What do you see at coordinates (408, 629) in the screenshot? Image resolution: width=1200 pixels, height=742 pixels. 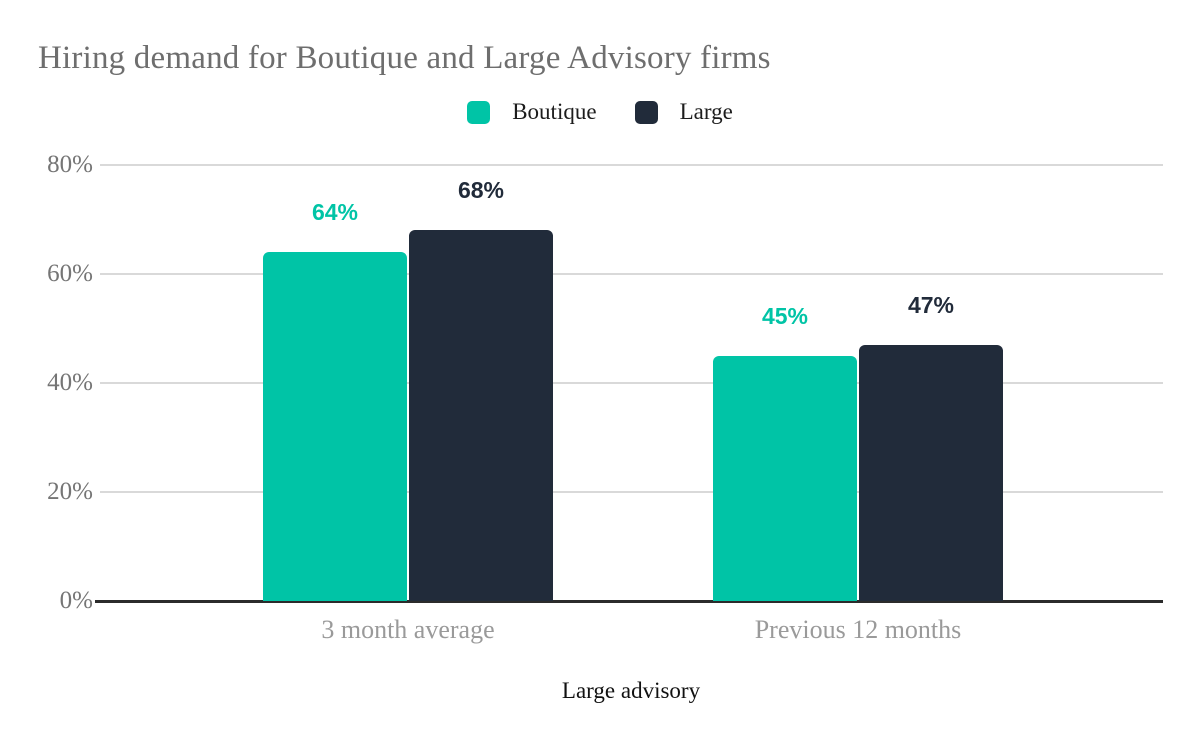 I see `category-label-3-month-average: 3 month average` at bounding box center [408, 629].